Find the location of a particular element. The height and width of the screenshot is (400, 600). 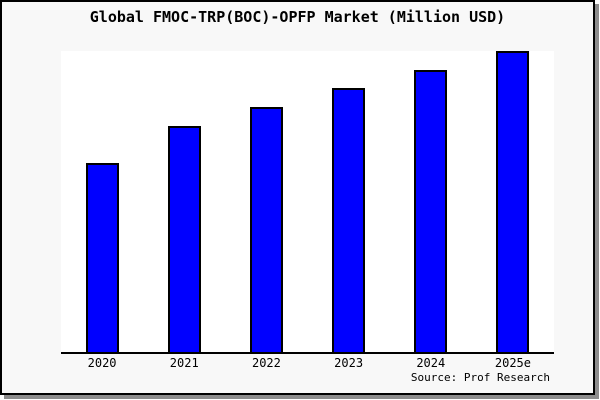

bar-slot-2021 is located at coordinates (184, 201).